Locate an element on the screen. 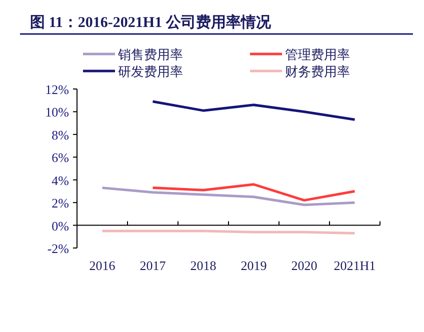 The width and height of the screenshot is (424, 332). x-tick-label: 2016 is located at coordinates (102, 265).